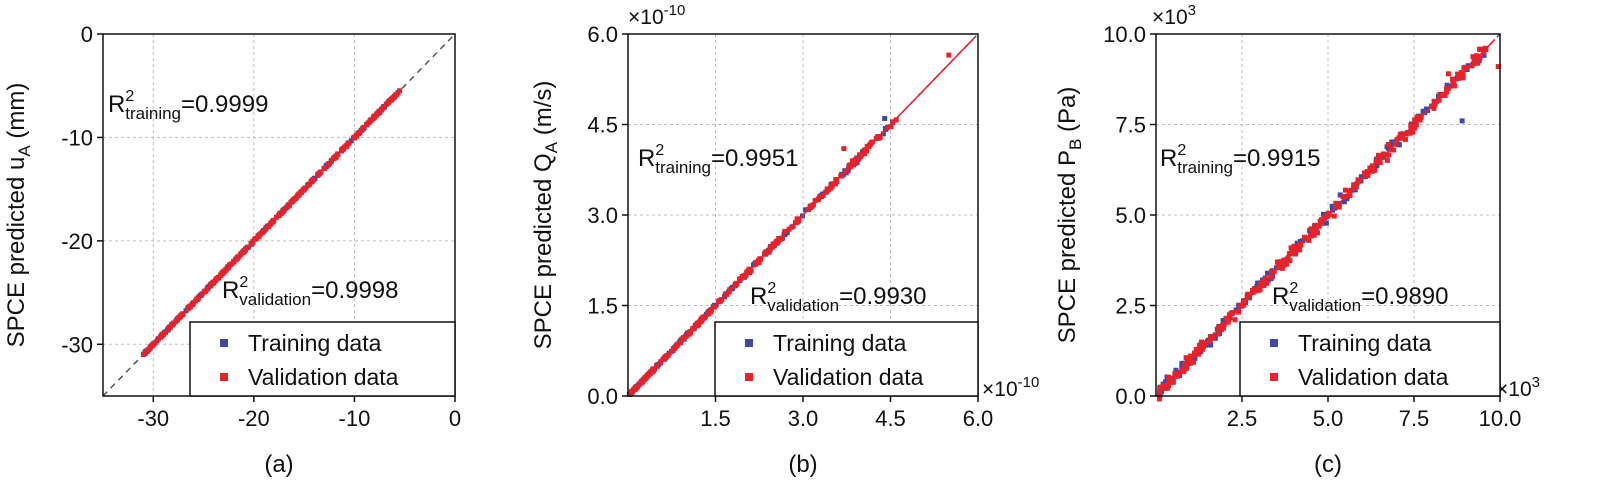 The image size is (1600, 491). I want to click on x-tick-label-2: 7.5, so click(1414, 418).